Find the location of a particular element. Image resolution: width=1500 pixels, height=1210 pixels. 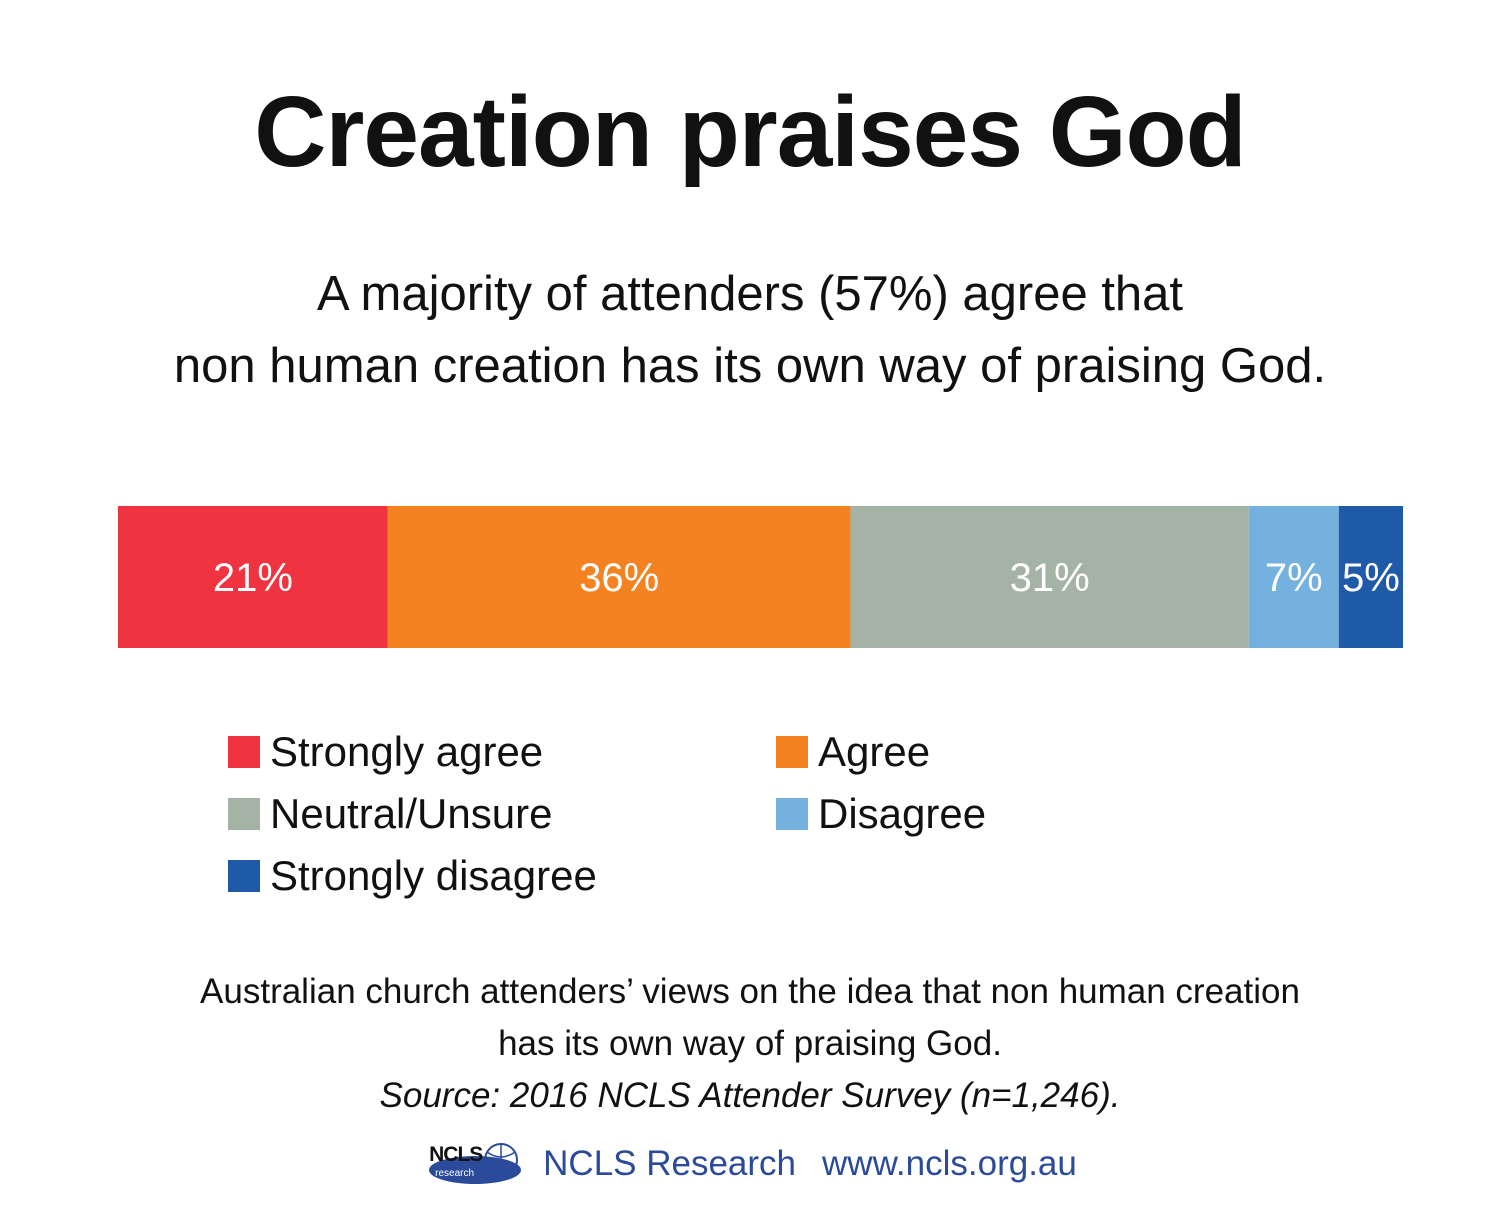

data-label: 5% is located at coordinates (1371, 578).